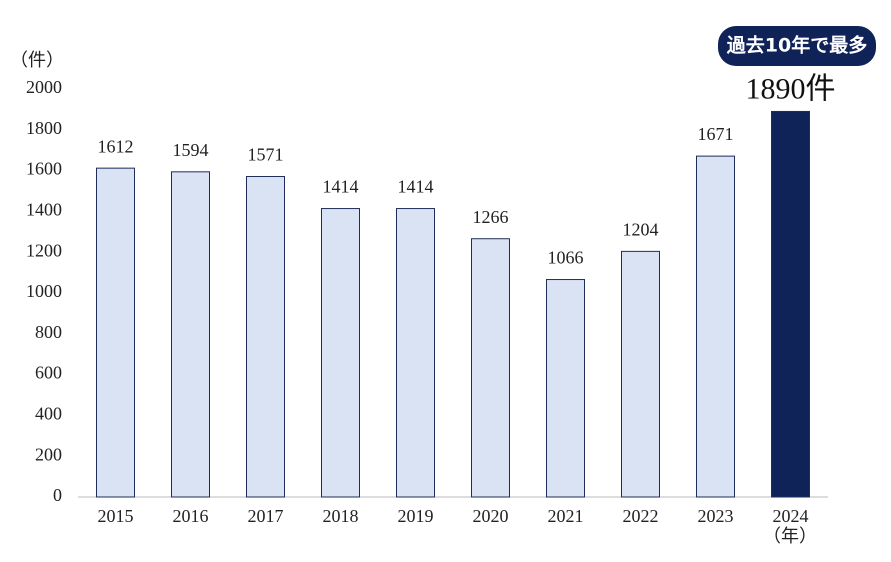 The width and height of the screenshot is (891, 562). What do you see at coordinates (48, 332) in the screenshot?
I see `y-tick-label: 800` at bounding box center [48, 332].